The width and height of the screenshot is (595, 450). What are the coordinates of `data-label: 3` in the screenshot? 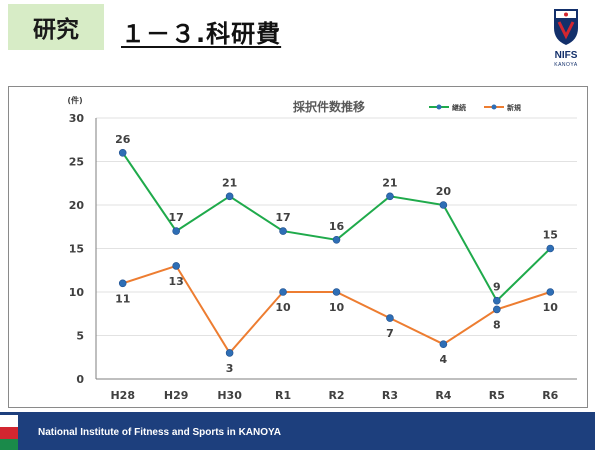 It's located at (230, 368).